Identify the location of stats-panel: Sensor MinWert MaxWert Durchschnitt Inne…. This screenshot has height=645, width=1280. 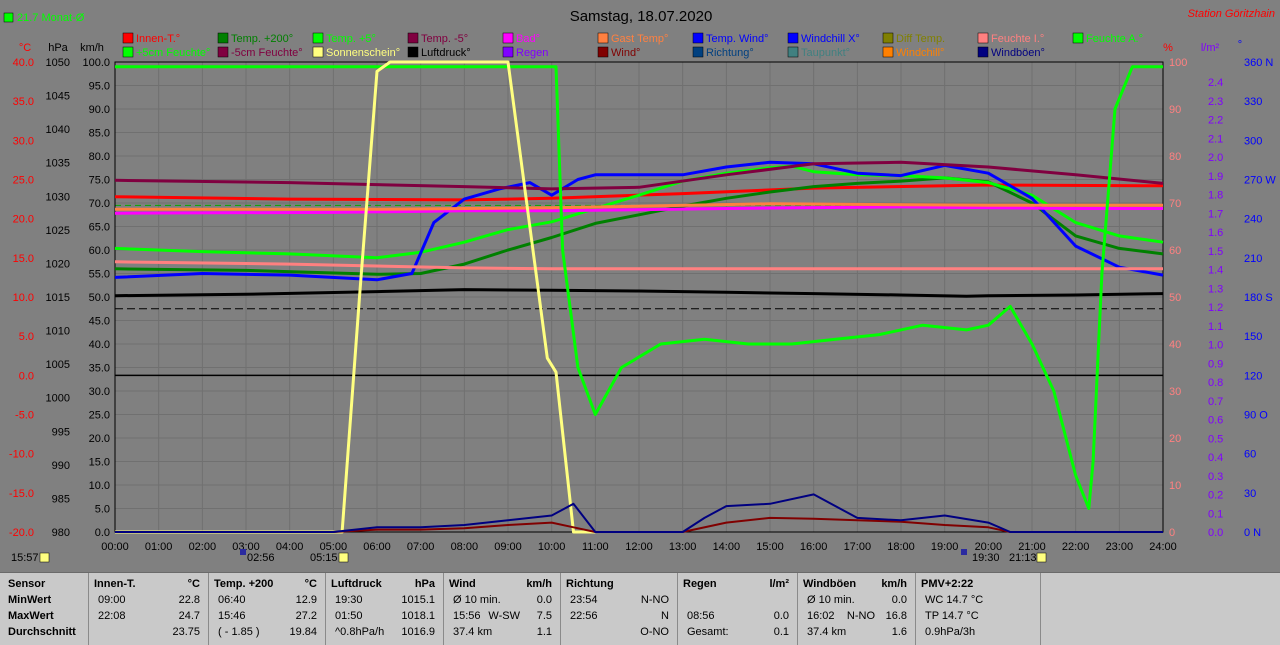
(640, 608).